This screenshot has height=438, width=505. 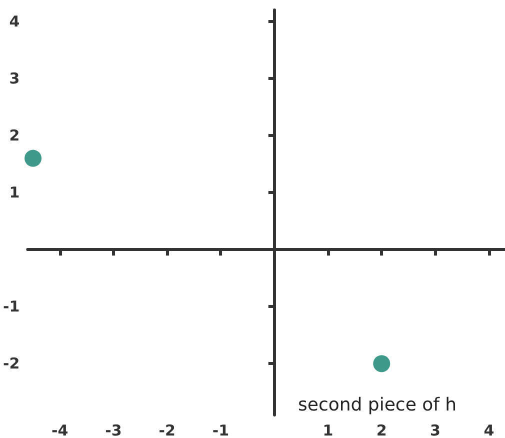 I want to click on y-tick-label: 2, so click(x=14, y=135).